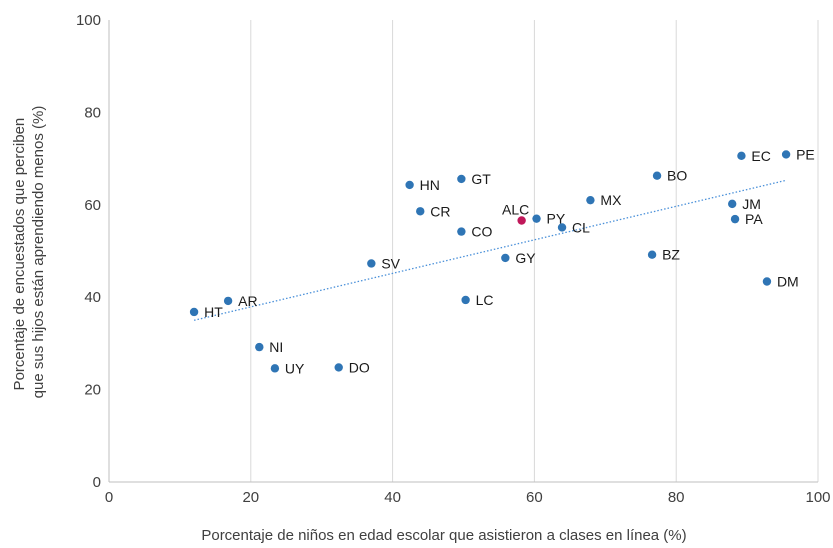  Describe the element at coordinates (92, 205) in the screenshot. I see `y-tick-label: 60` at that location.